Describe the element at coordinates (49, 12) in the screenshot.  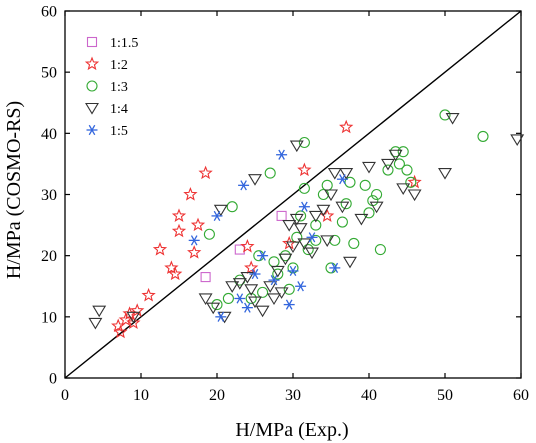
I see `y-tick-label: 60` at that location.